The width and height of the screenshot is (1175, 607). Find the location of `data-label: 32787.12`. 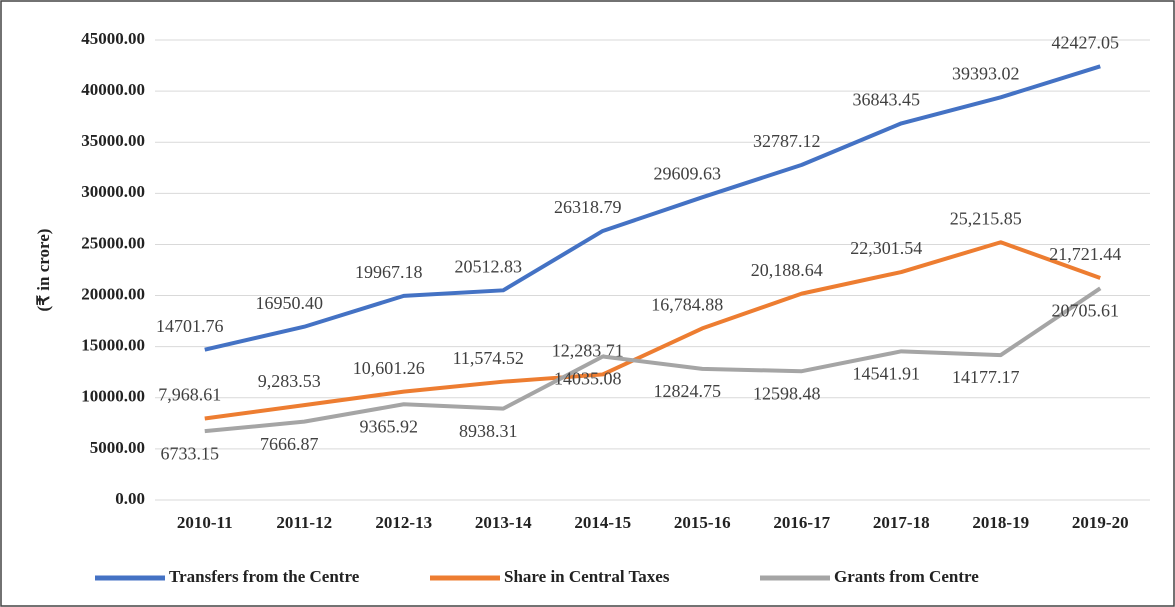

data-label: 32787.12 is located at coordinates (787, 141).